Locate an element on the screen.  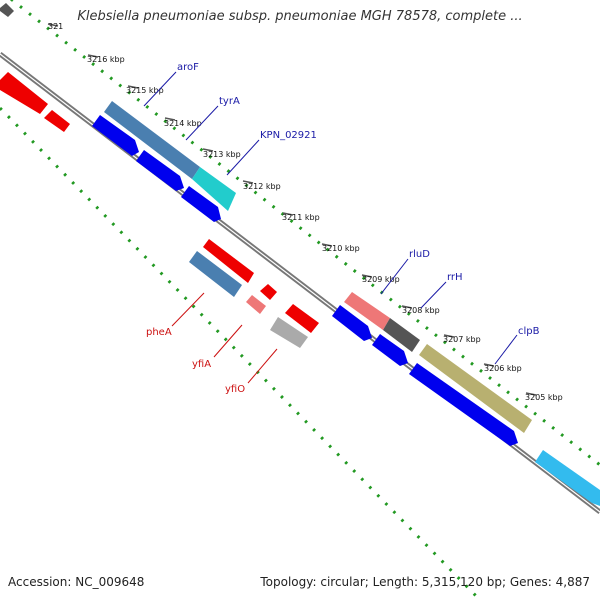
tick-label: 3216 kbp is located at coordinates (106, 59).